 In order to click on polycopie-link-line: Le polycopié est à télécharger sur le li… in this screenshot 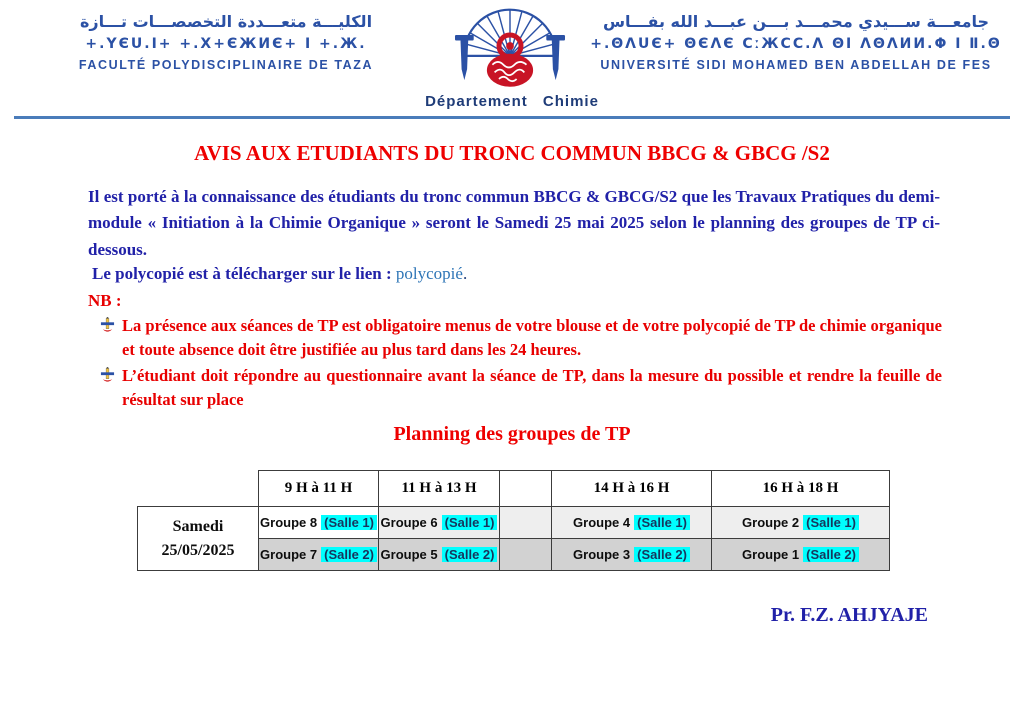, I will do `click(518, 274)`.